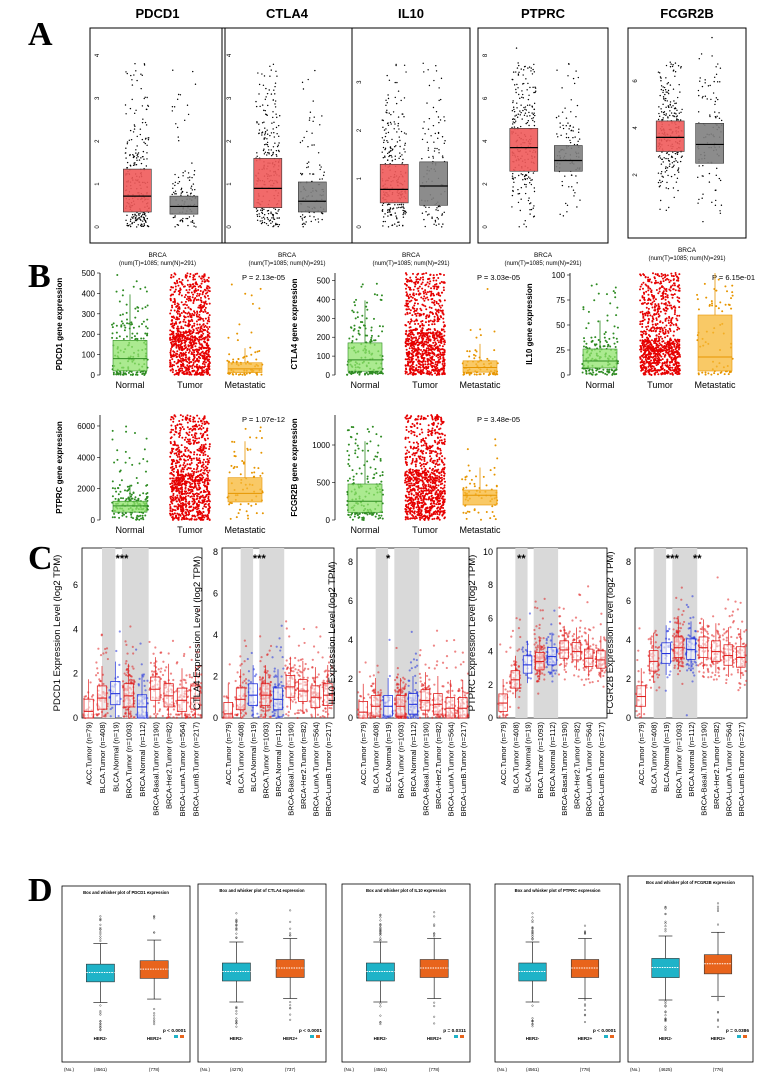 The image size is (779, 1076). Describe the element at coordinates (268, 183) in the screenshot. I see `panel-a-box` at that location.